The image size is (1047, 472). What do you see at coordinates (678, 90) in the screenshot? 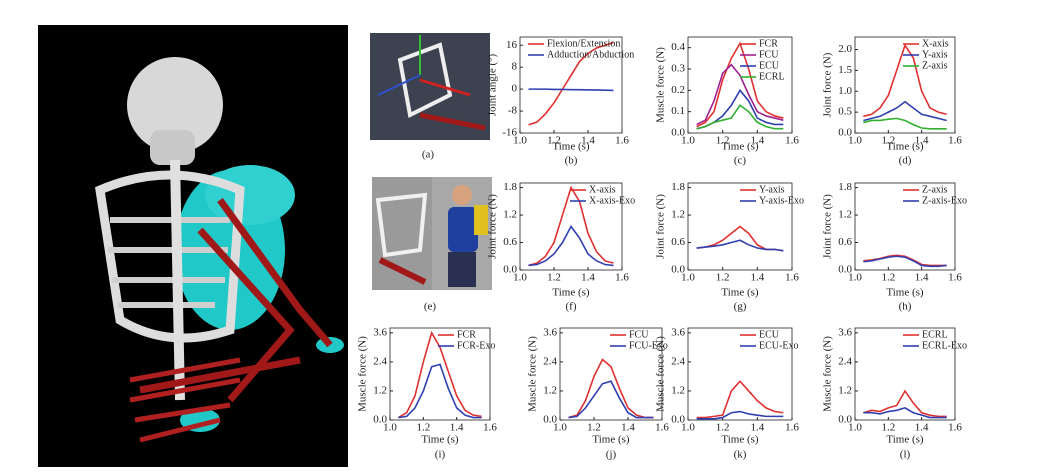
I see `y-tick-label: 0.2` at bounding box center [678, 90].